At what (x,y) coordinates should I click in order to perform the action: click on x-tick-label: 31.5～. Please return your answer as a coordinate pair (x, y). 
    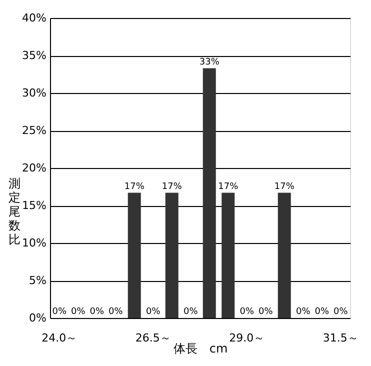
    Looking at the image, I should click on (340, 338).